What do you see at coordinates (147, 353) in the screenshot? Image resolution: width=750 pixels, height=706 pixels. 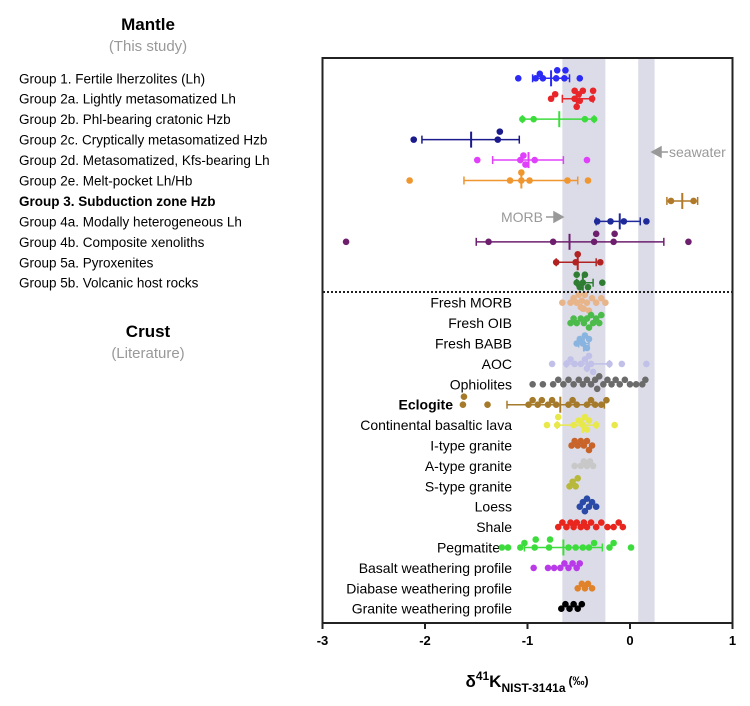 I see `crust-subtitle: (Literature)` at bounding box center [147, 353].